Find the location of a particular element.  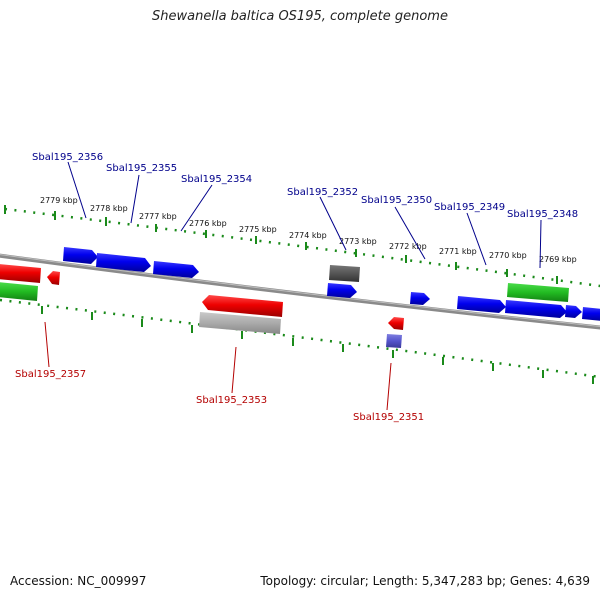

tick-label: 2778 kbp is located at coordinates (109, 208).